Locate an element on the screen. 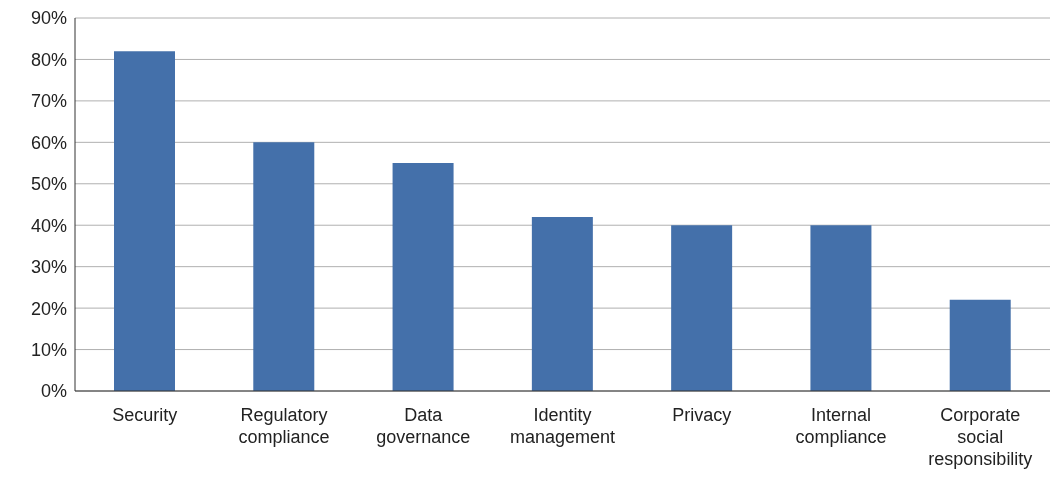 The image size is (1052, 481). x-tick-label: Identity management is located at coordinates (562, 426).